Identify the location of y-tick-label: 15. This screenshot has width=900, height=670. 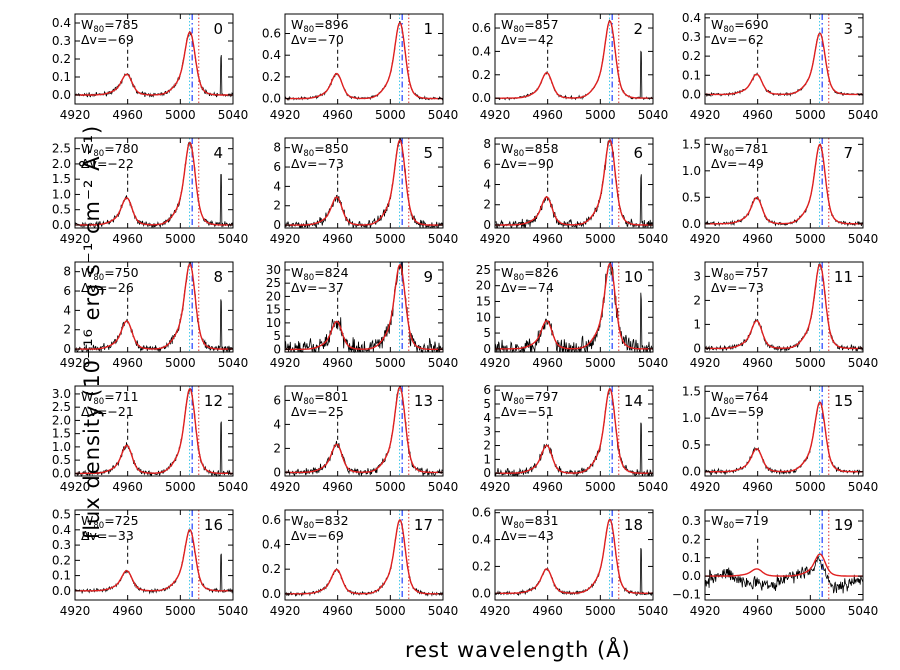
(273, 310).